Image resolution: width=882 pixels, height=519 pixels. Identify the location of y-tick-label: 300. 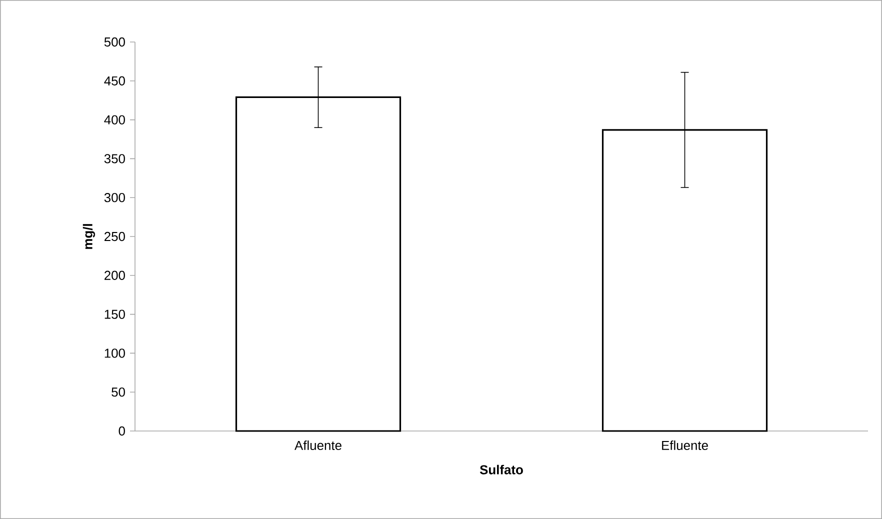
(114, 197).